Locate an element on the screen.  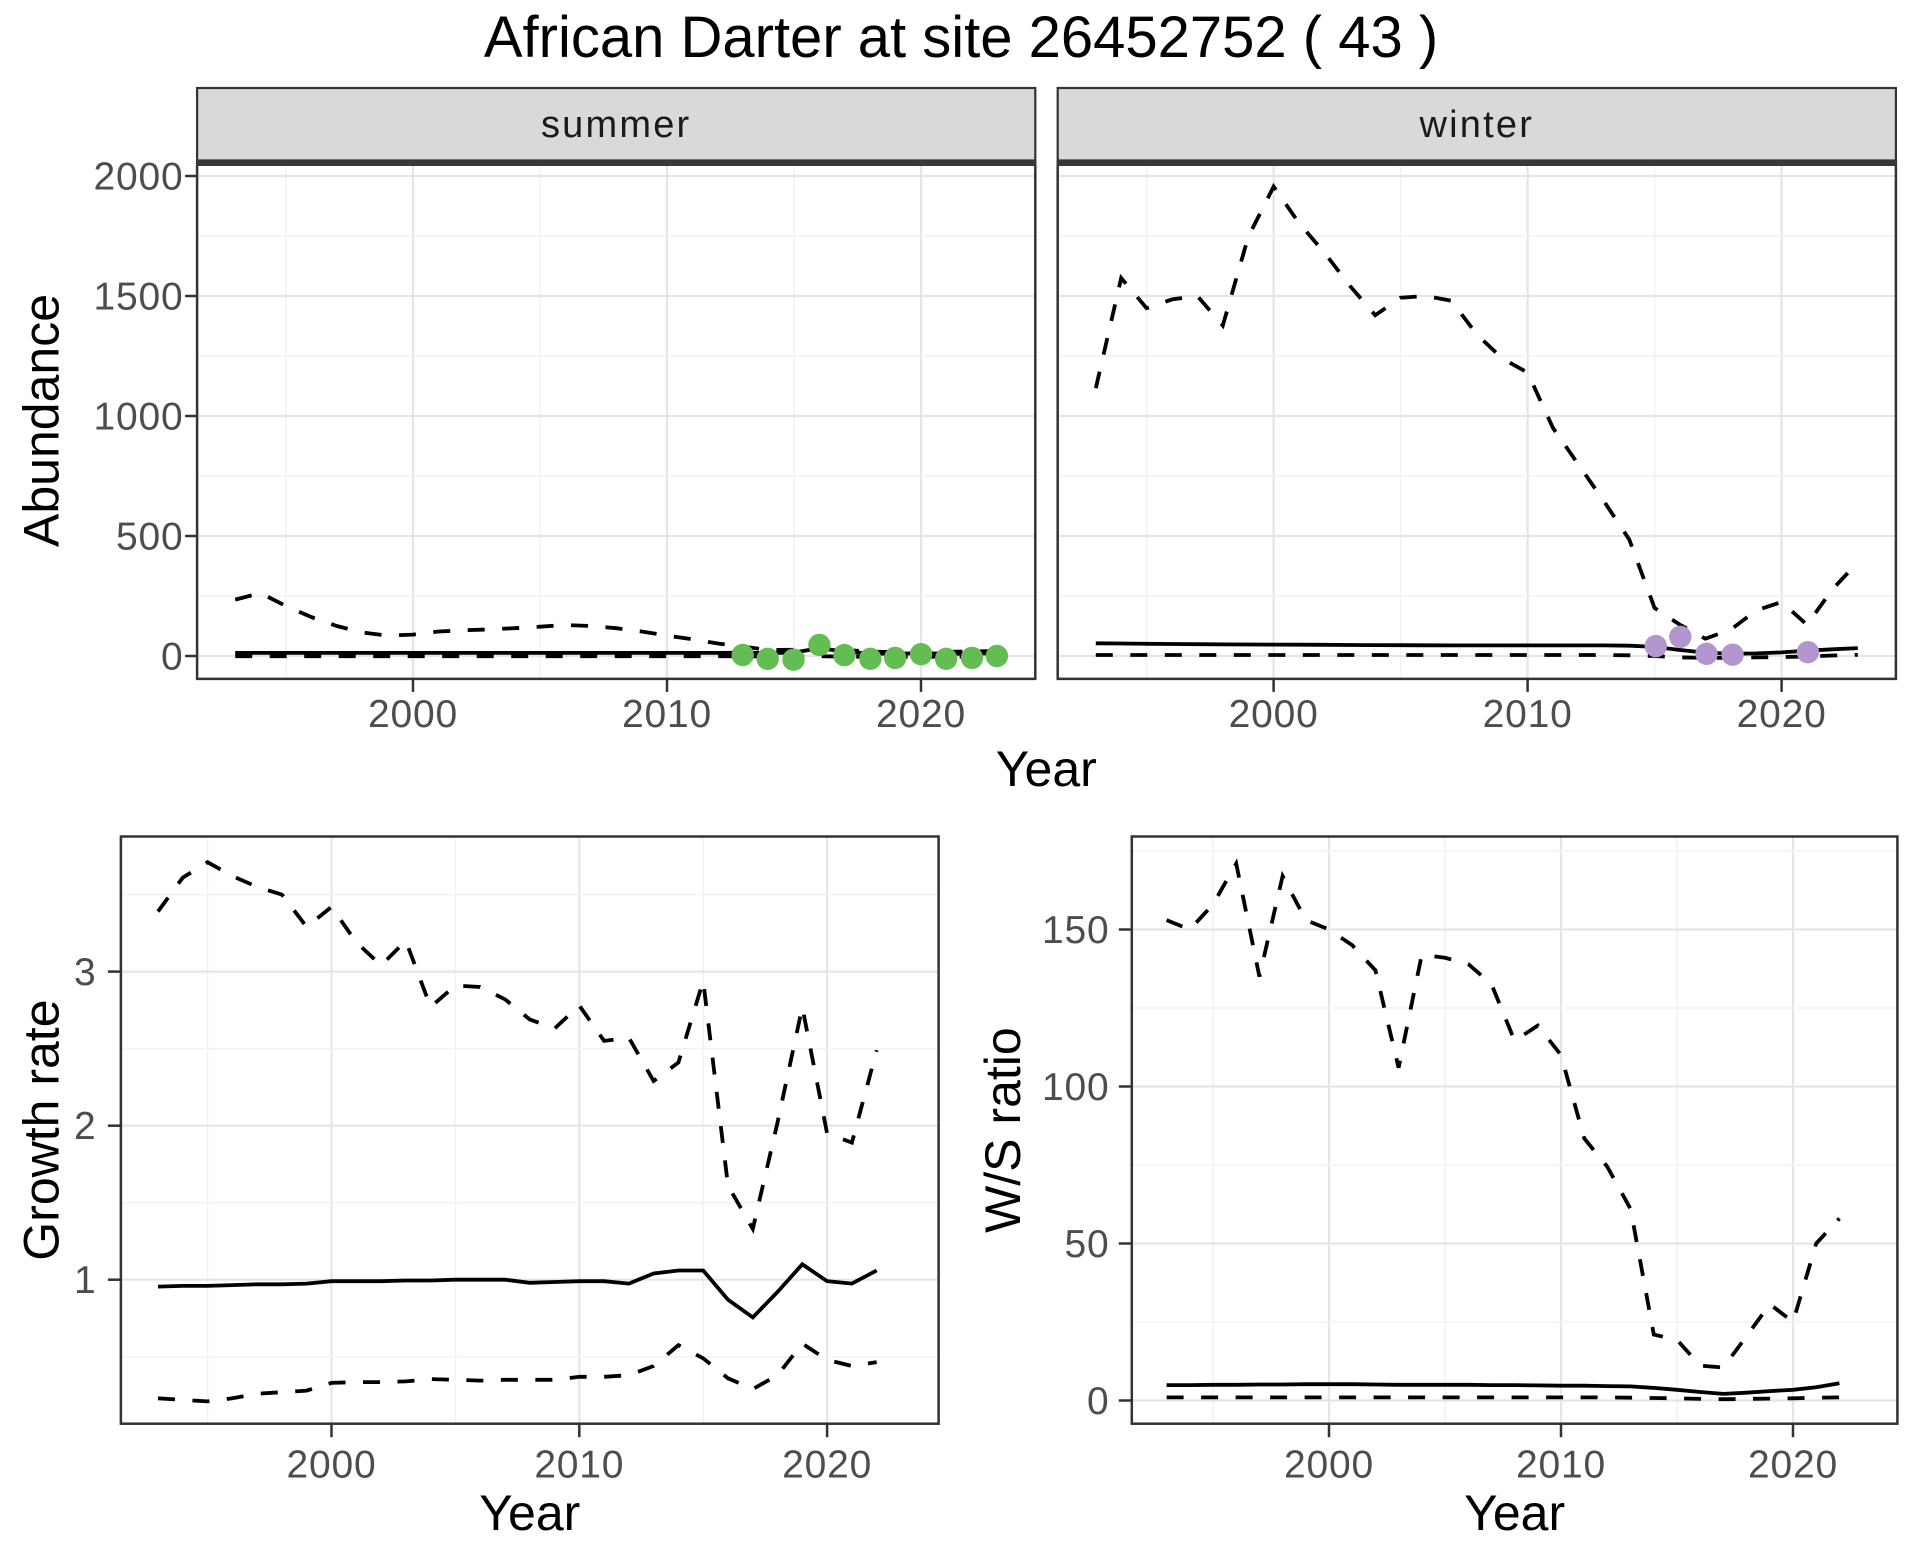
svg-text: 50 is located at coordinates (1087, 1244).